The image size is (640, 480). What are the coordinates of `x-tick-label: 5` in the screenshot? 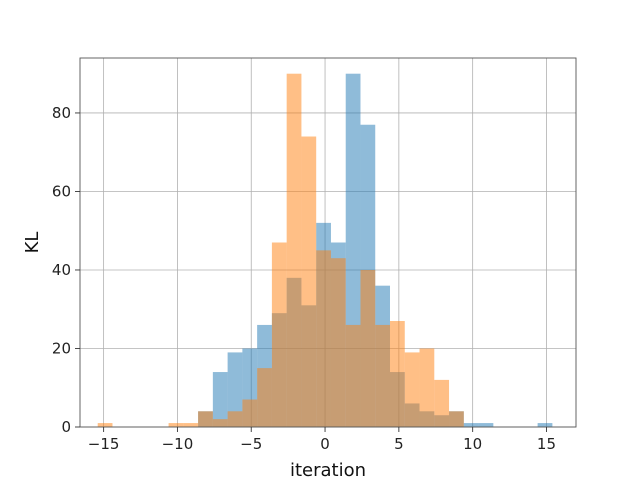 It's located at (399, 444).